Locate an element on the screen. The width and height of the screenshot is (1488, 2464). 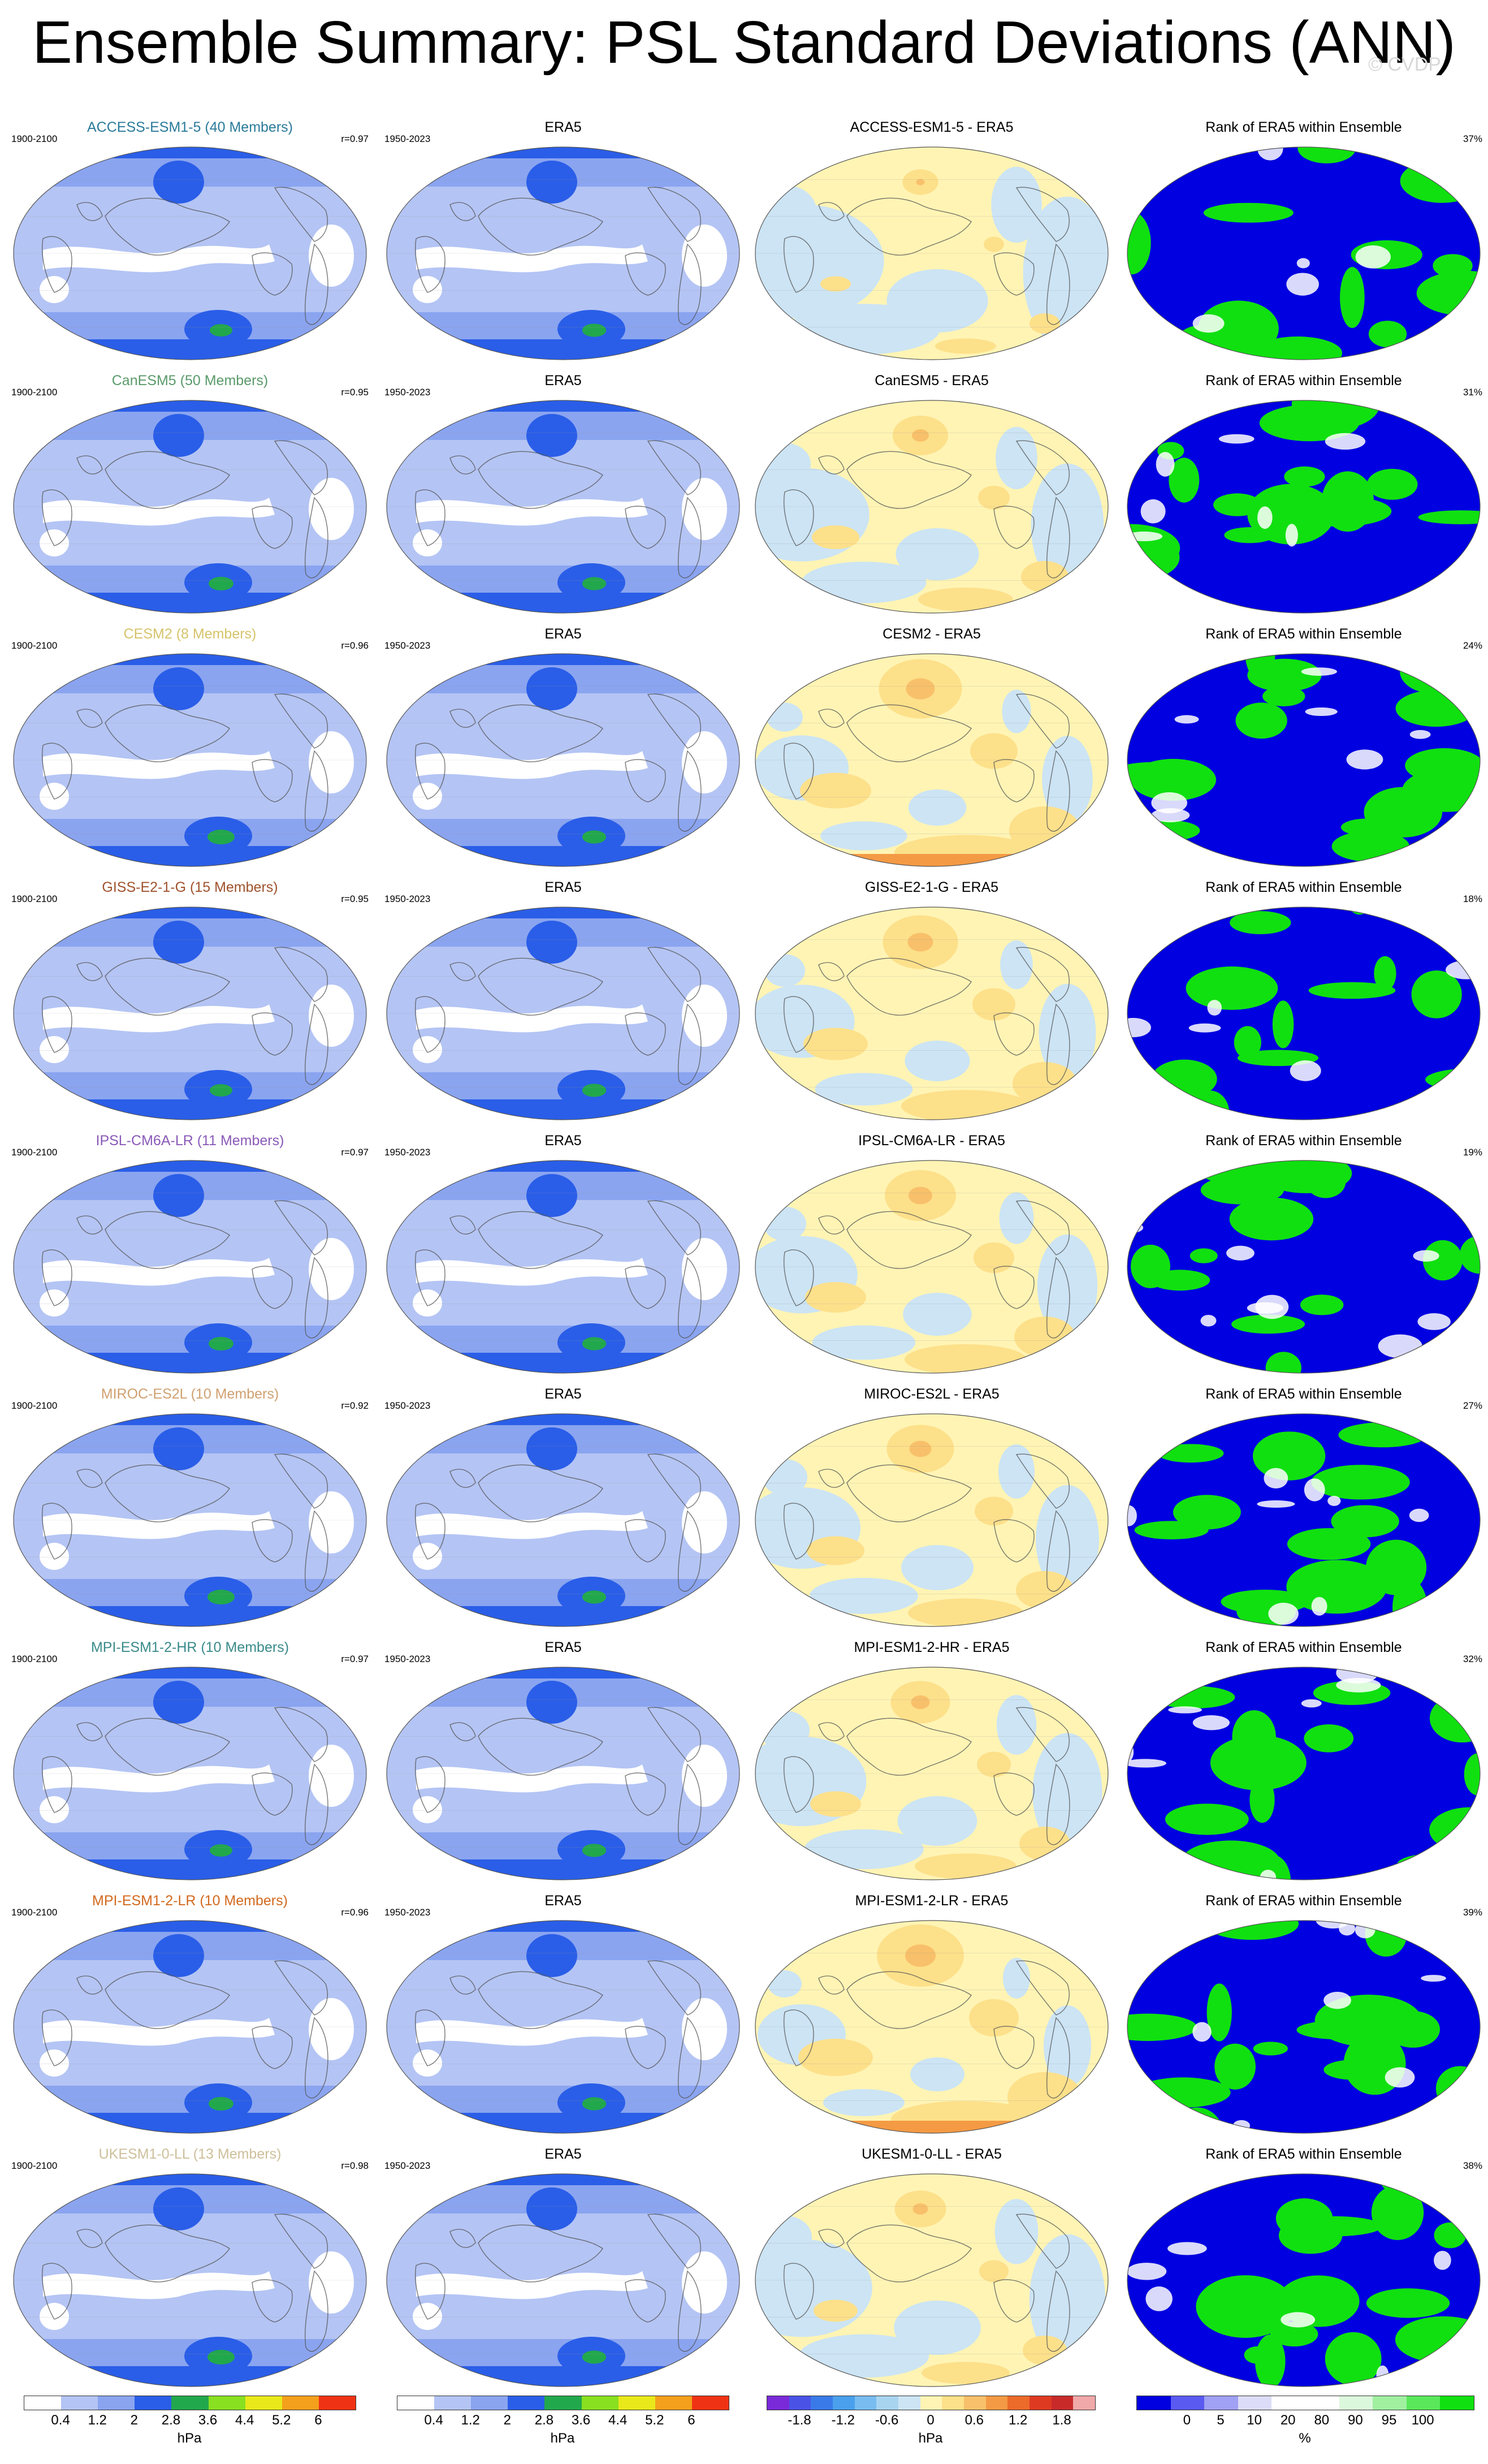
model-std-map is located at coordinates (190, 1267).